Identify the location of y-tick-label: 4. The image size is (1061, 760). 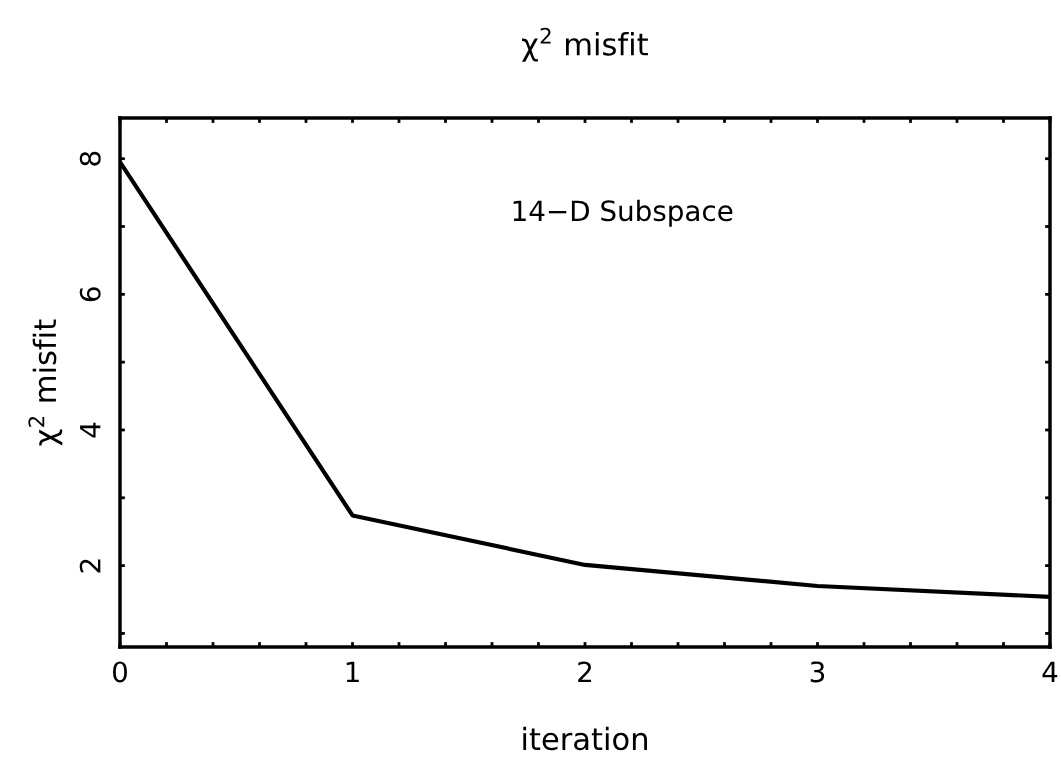
(90, 430).